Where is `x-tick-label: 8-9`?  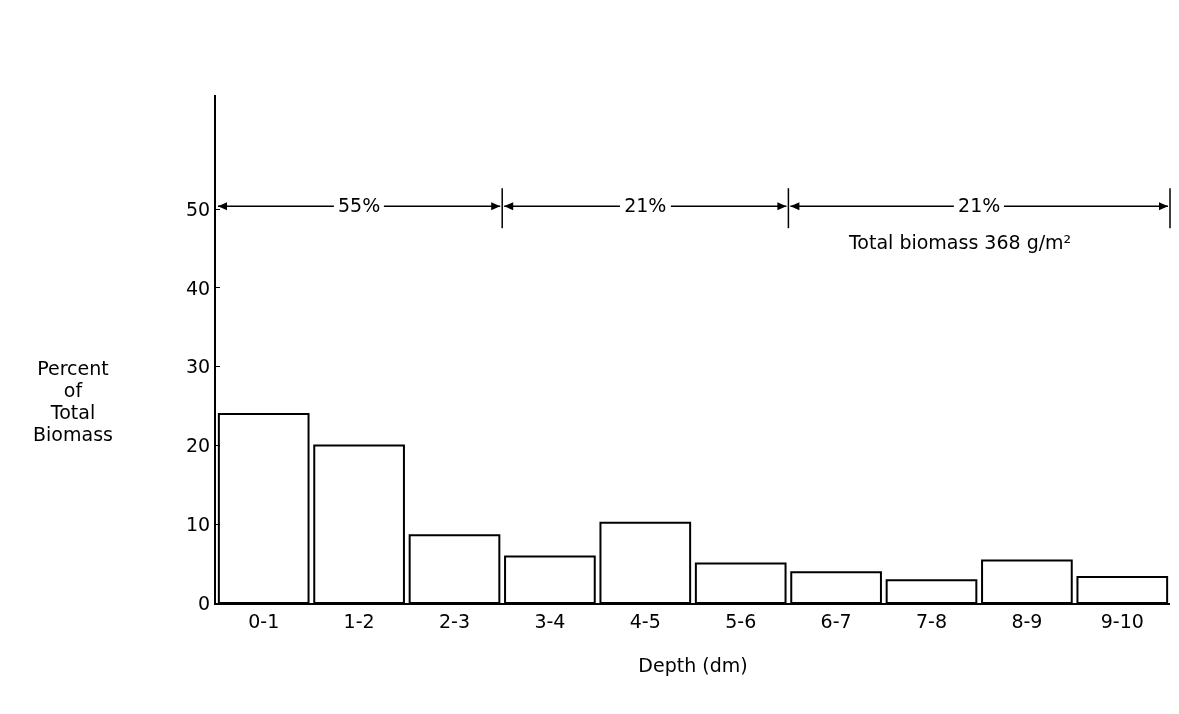
x-tick-label: 8-9 is located at coordinates (1027, 620).